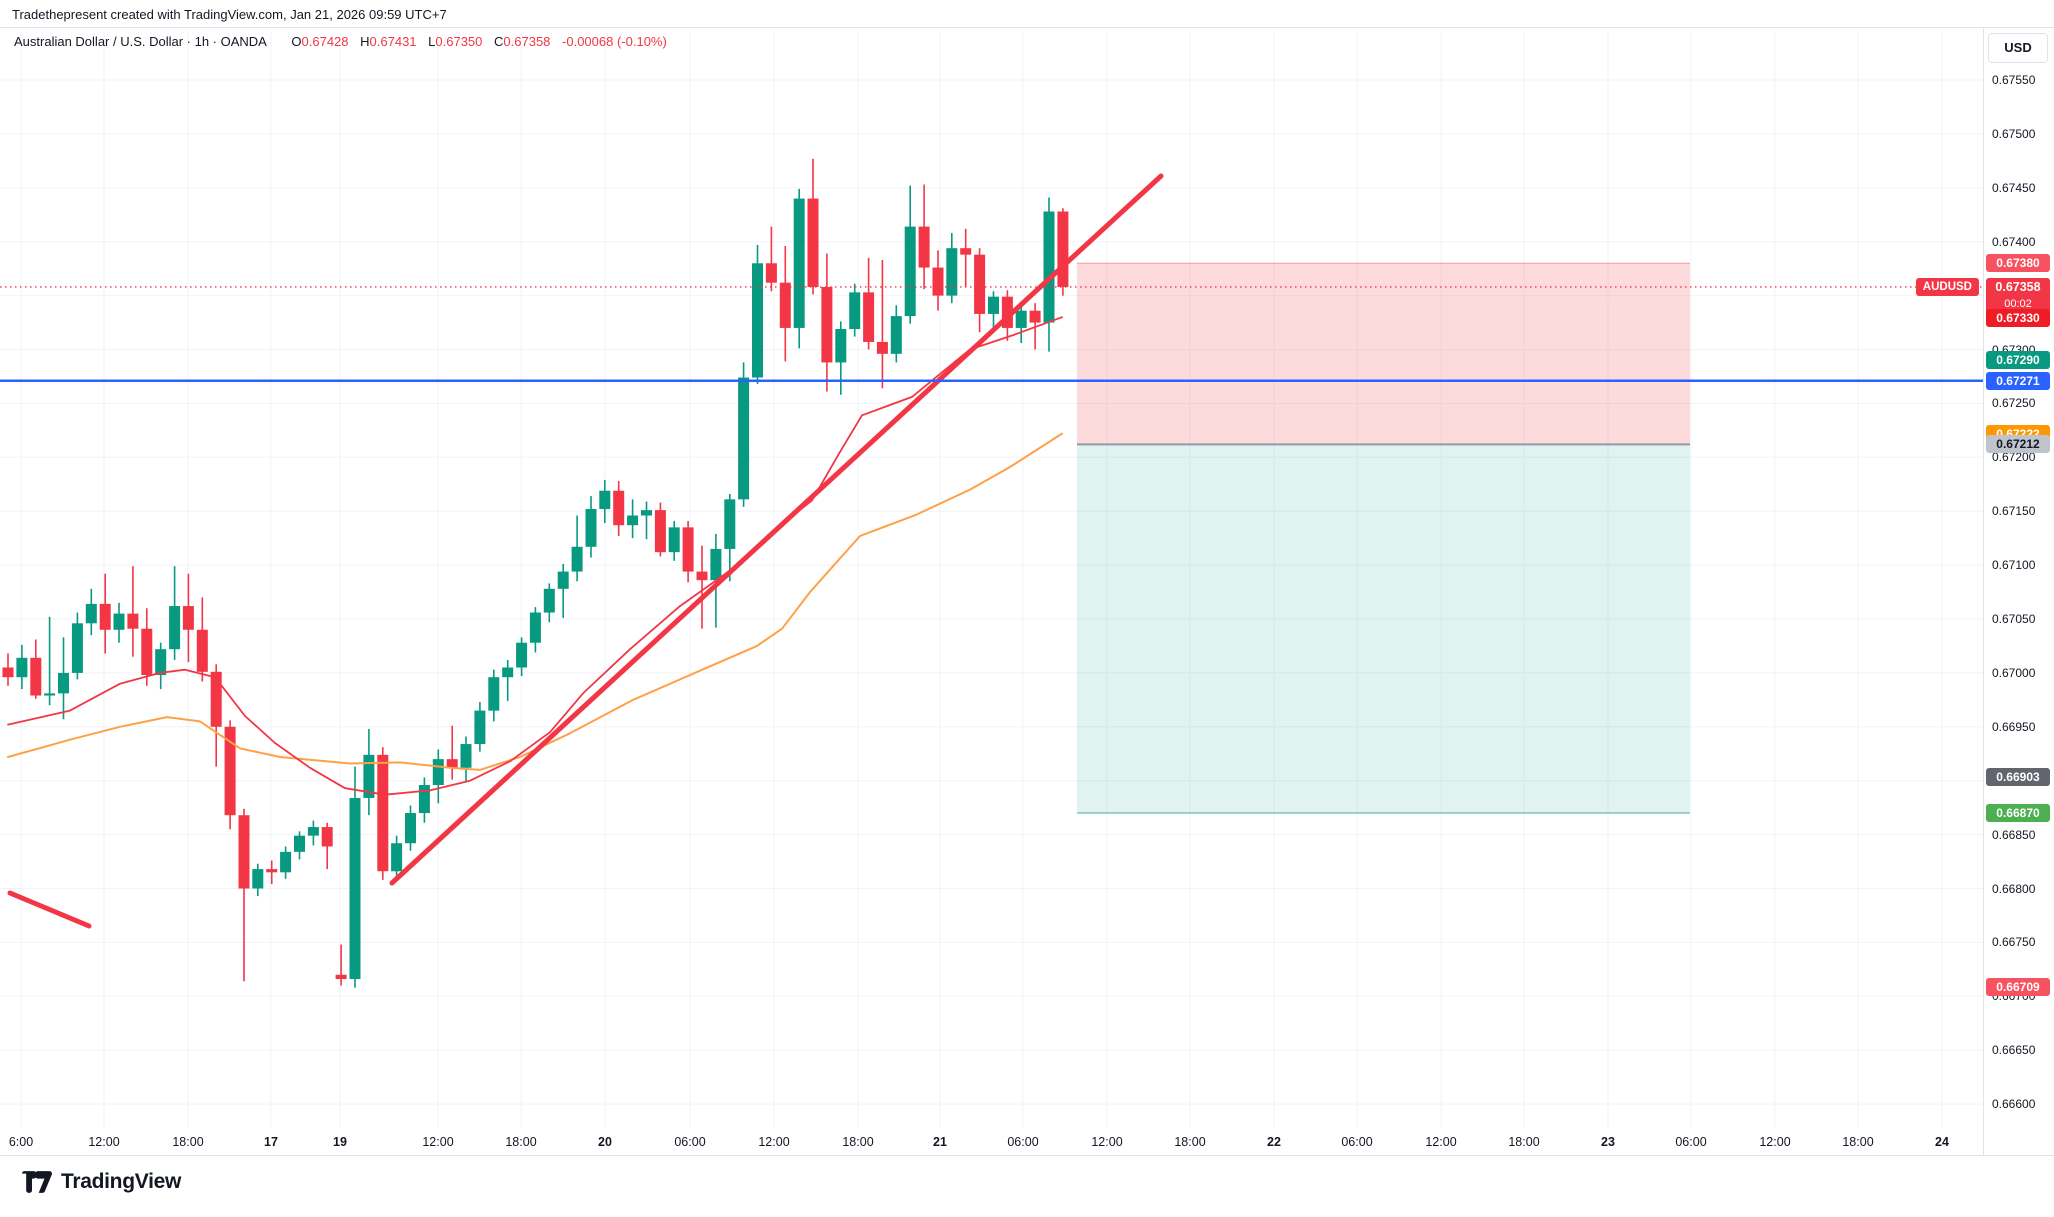 This screenshot has width=2054, height=1217. I want to click on price-tick-label: 0.67500, so click(2014, 133).